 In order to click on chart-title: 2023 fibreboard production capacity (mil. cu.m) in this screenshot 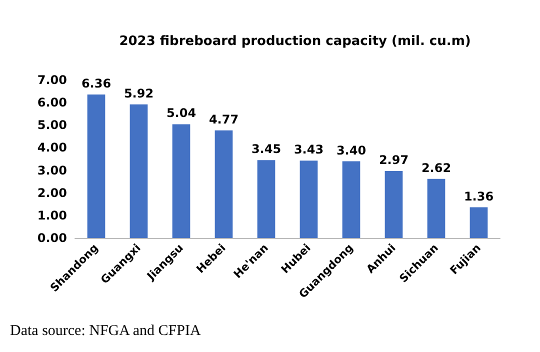, I will do `click(295, 41)`.